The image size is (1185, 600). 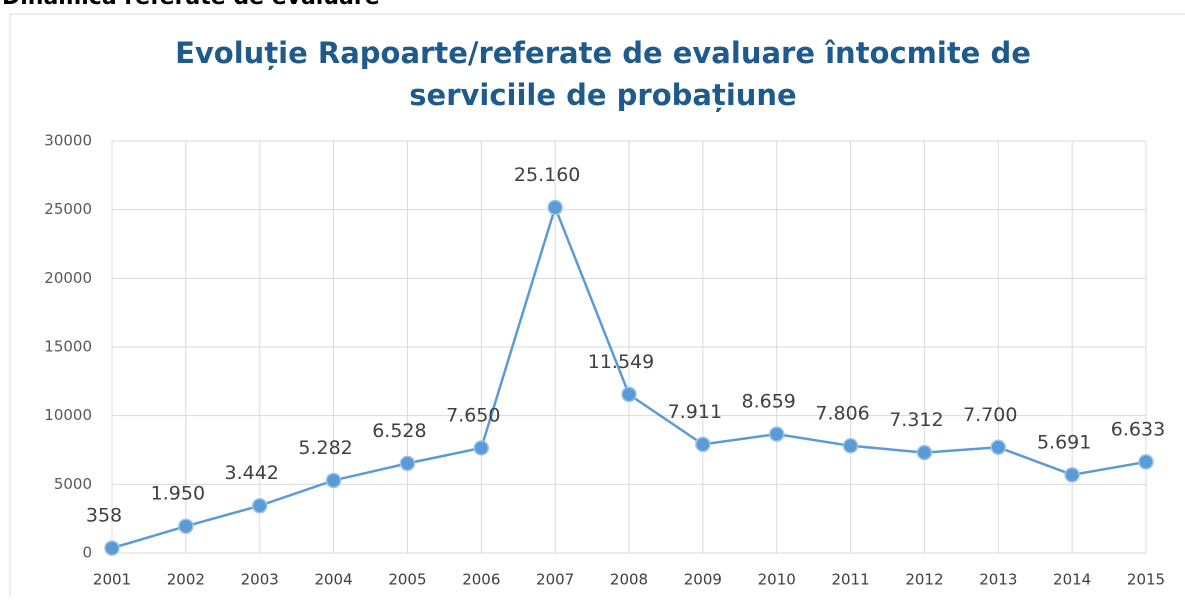 I want to click on data-label: 358, so click(x=104, y=516).